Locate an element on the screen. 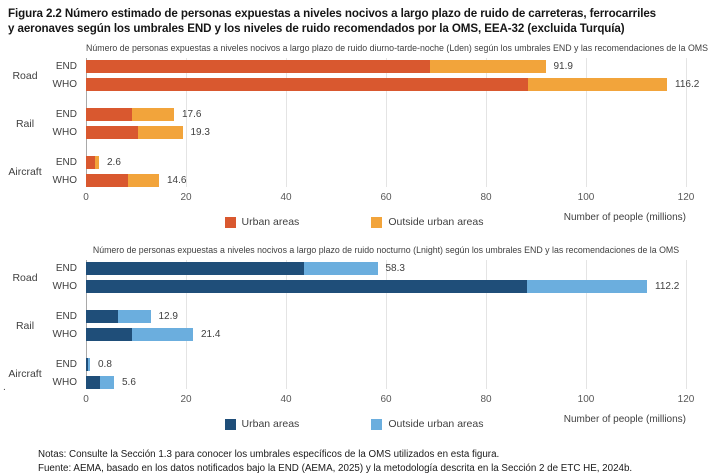 The image size is (714, 476). bar-row-rail-end: END 12.9 is located at coordinates (371, 317).